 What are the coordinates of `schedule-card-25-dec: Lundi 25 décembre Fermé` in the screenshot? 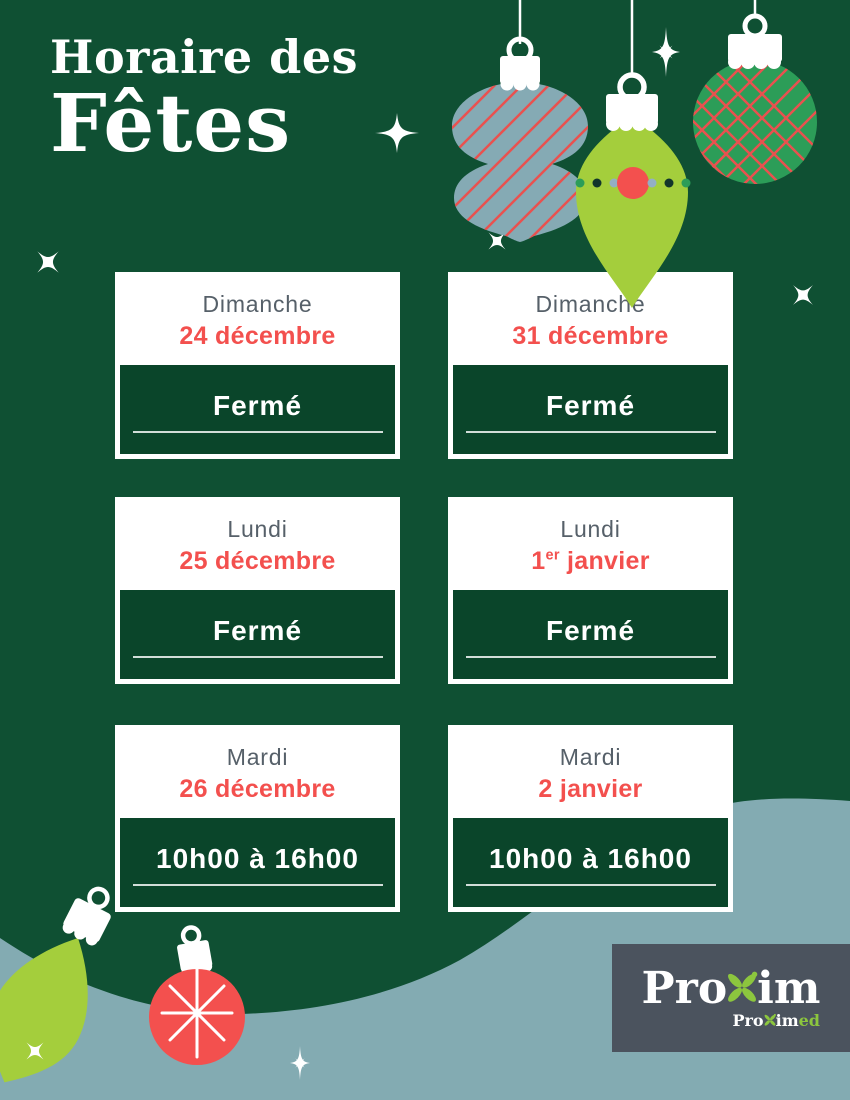 It's located at (257, 590).